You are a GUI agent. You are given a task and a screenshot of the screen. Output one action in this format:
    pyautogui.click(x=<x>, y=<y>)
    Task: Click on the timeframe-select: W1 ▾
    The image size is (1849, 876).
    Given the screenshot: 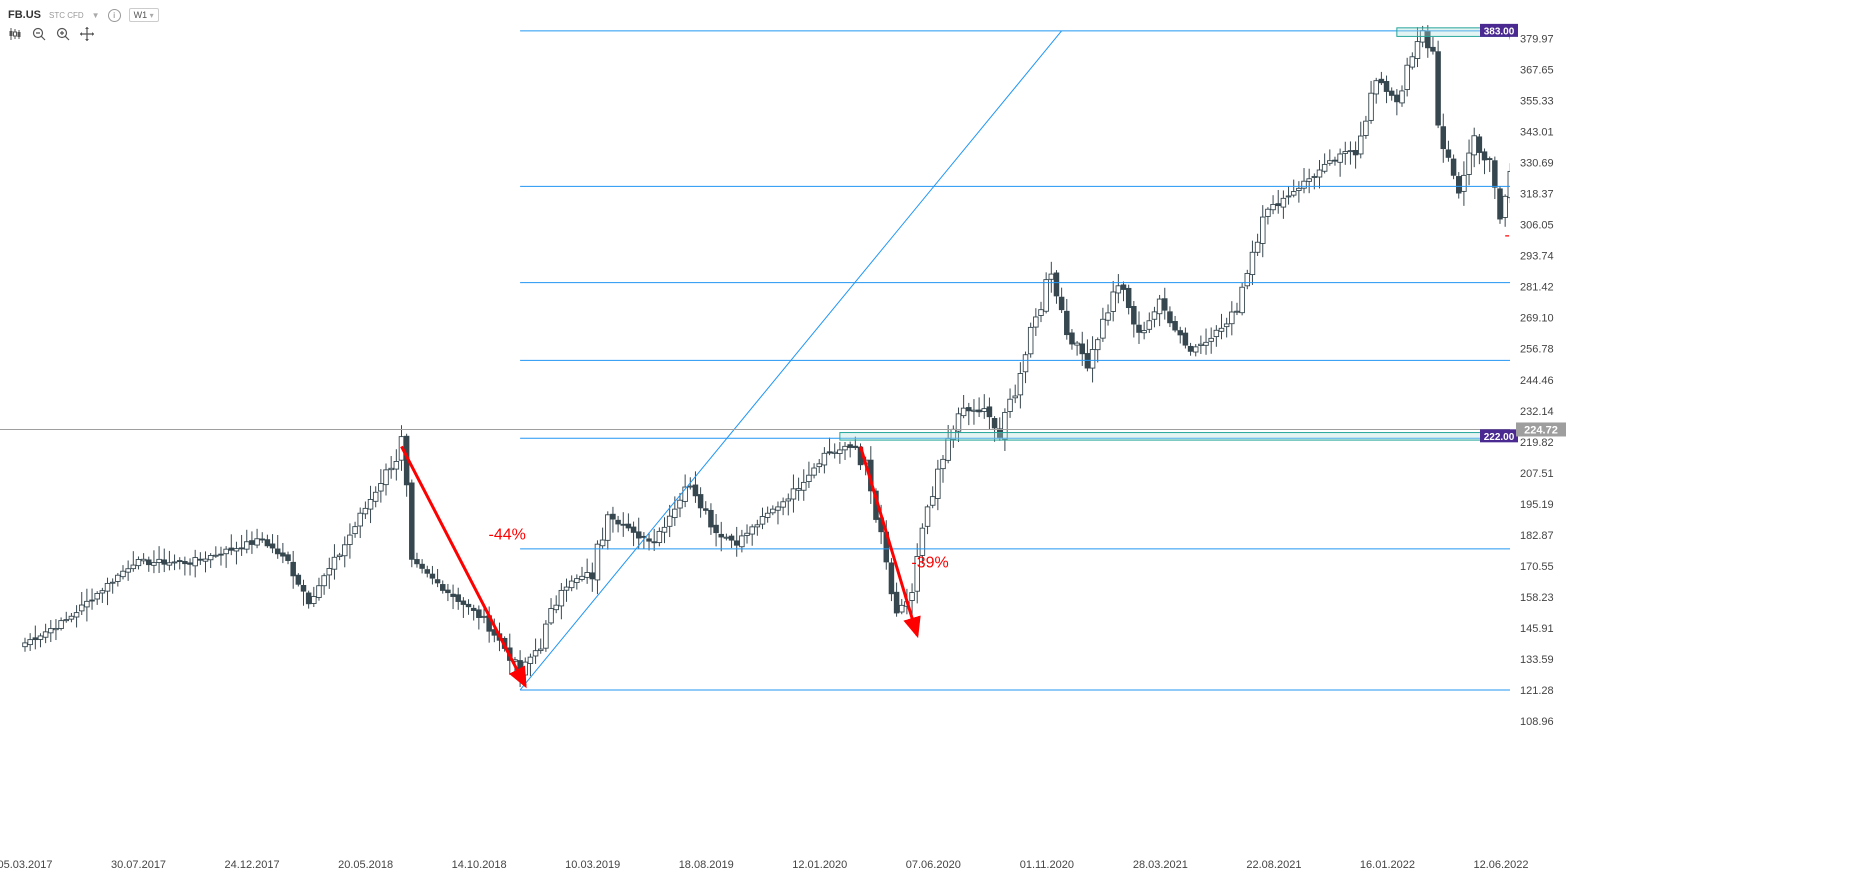 What is the action you would take?
    pyautogui.click(x=143, y=15)
    